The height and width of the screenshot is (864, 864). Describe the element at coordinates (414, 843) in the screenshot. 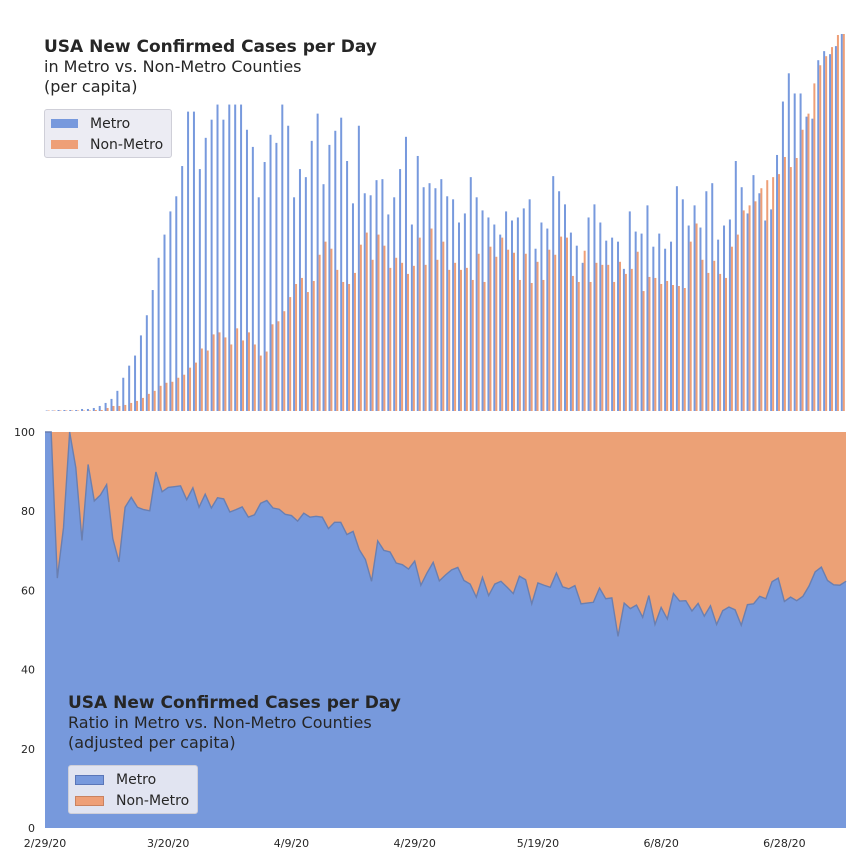

I see `x-tick-label: 4/29/20` at that location.